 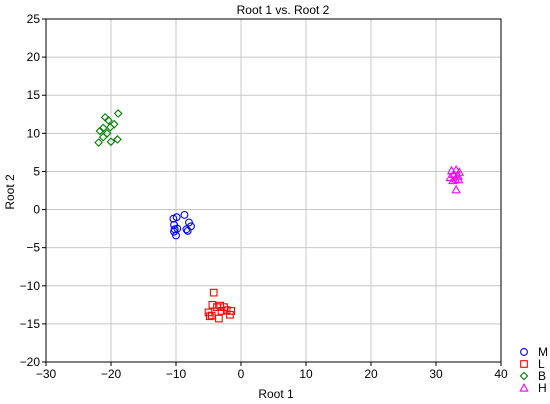 What do you see at coordinates (111, 374) in the screenshot?
I see `x-tick-label: −20` at bounding box center [111, 374].